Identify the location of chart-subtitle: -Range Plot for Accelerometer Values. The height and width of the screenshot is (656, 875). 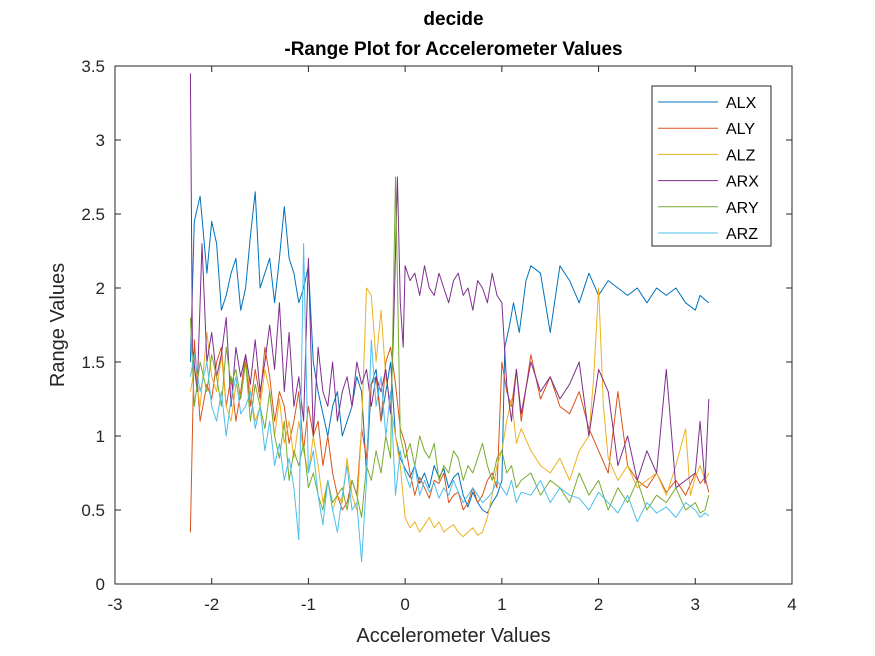
(453, 49).